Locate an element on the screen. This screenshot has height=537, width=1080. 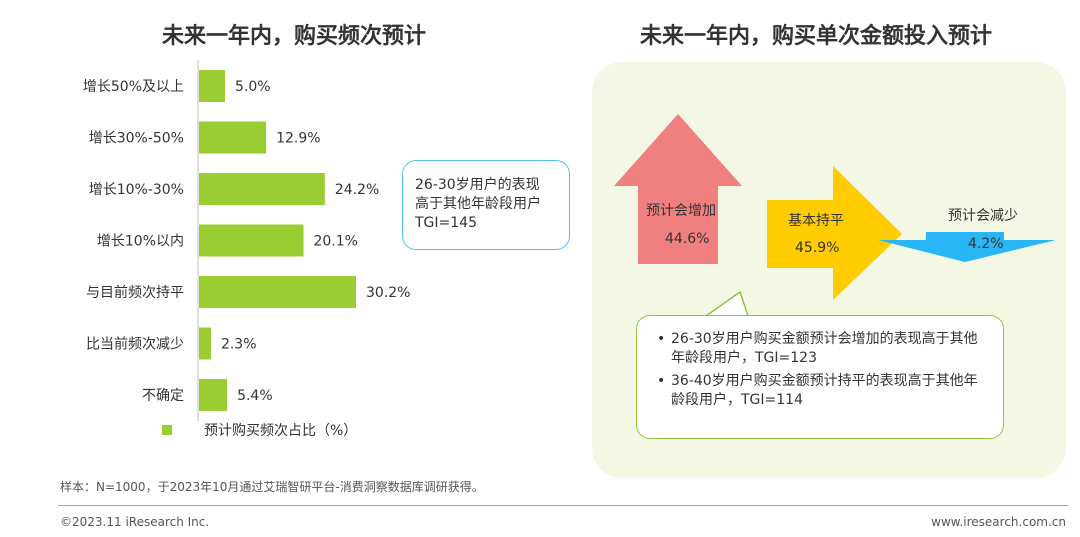
value-label: 30.2% is located at coordinates (388, 293).